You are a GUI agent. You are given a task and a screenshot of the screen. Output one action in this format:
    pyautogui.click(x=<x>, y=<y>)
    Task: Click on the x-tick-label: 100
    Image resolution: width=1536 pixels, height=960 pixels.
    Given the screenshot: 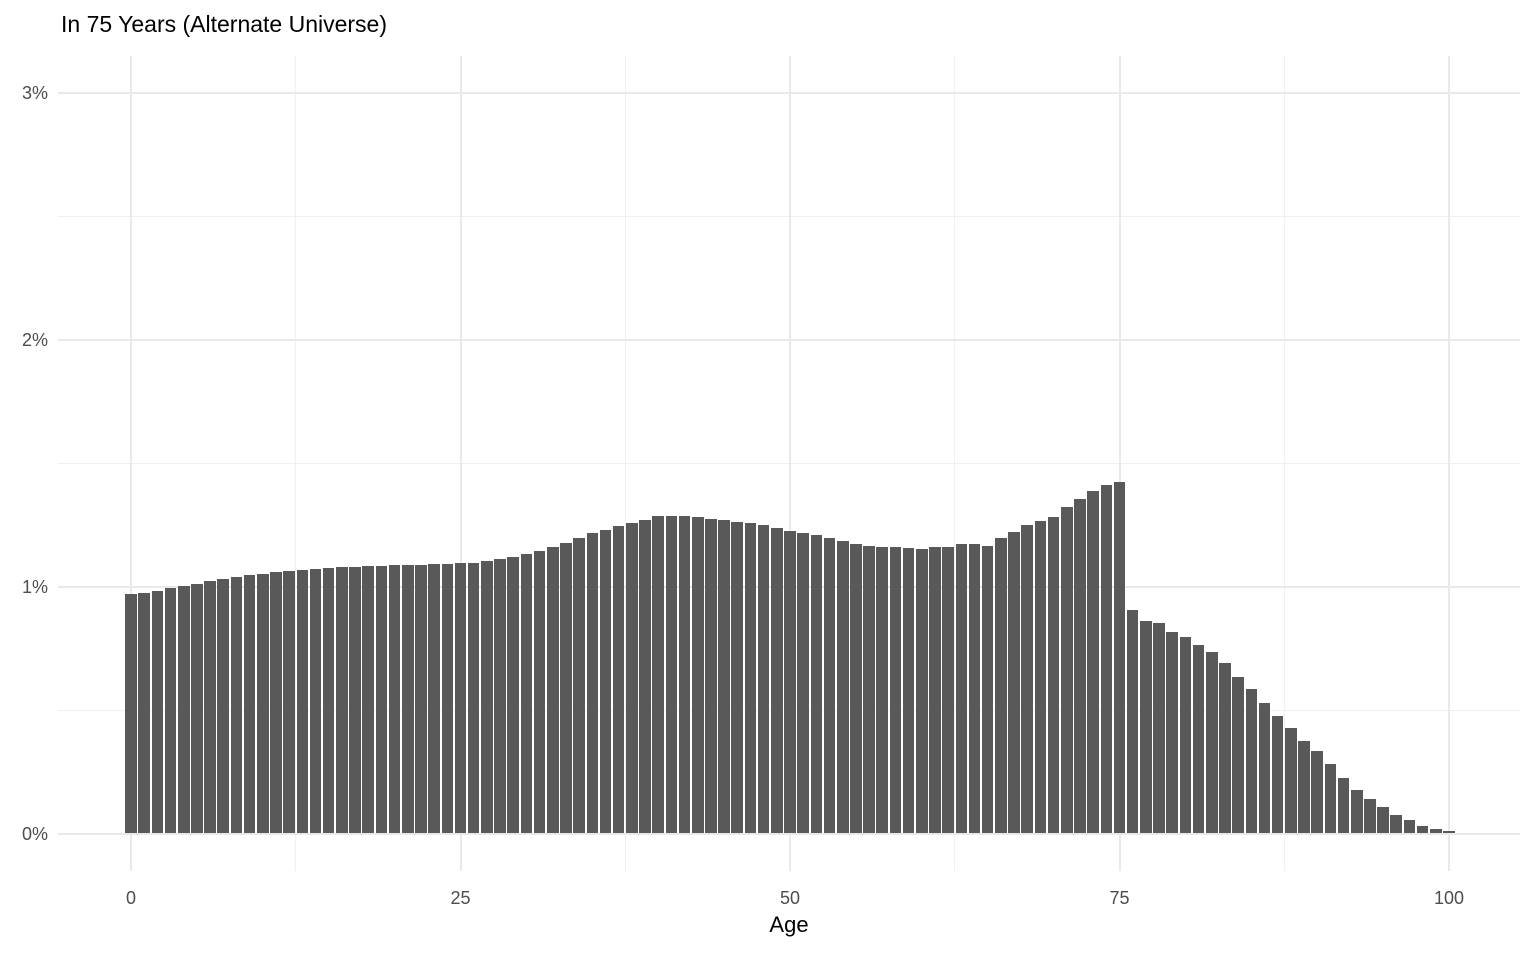 What is the action you would take?
    pyautogui.click(x=1449, y=898)
    